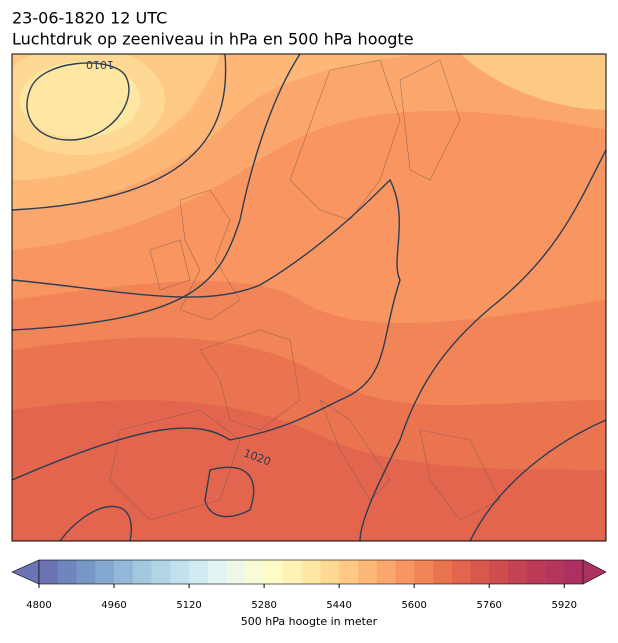 This screenshot has width=618, height=643. Describe the element at coordinates (413, 605) in the screenshot. I see `colorbar-tick-label: 5600` at that location.